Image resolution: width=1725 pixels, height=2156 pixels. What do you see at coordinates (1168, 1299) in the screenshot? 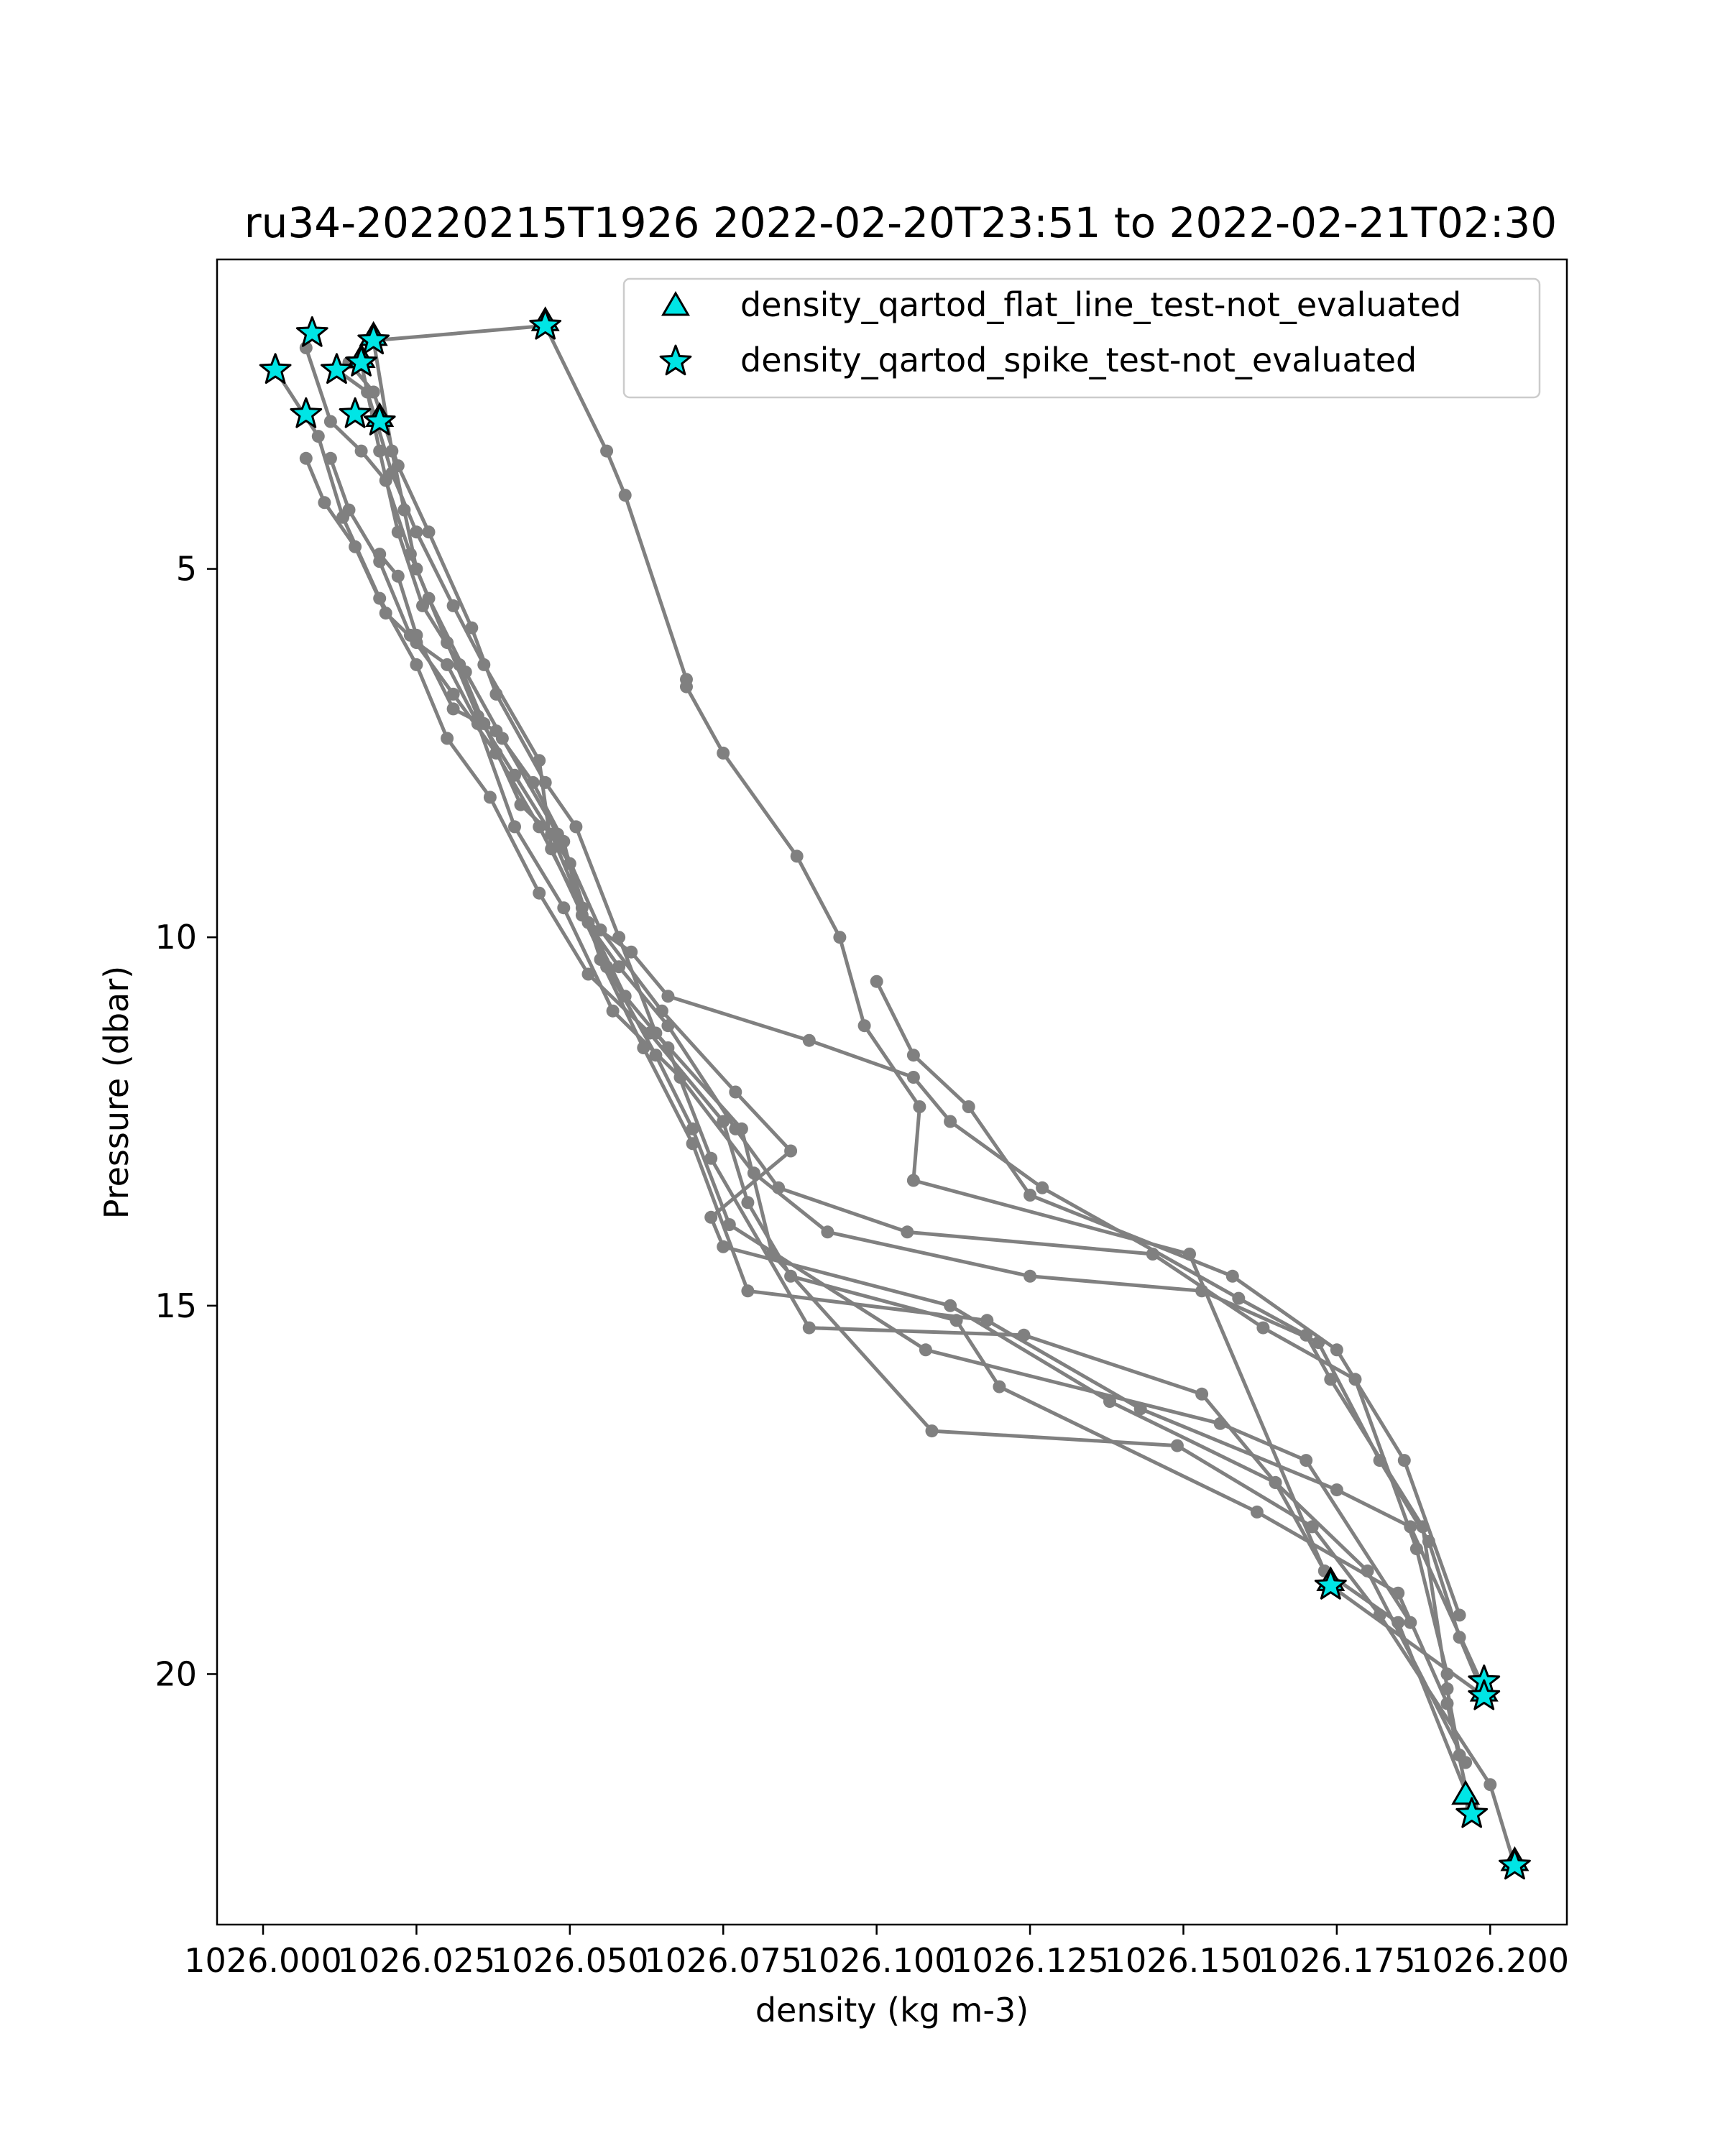
I see `profile-series` at bounding box center [1168, 1299].